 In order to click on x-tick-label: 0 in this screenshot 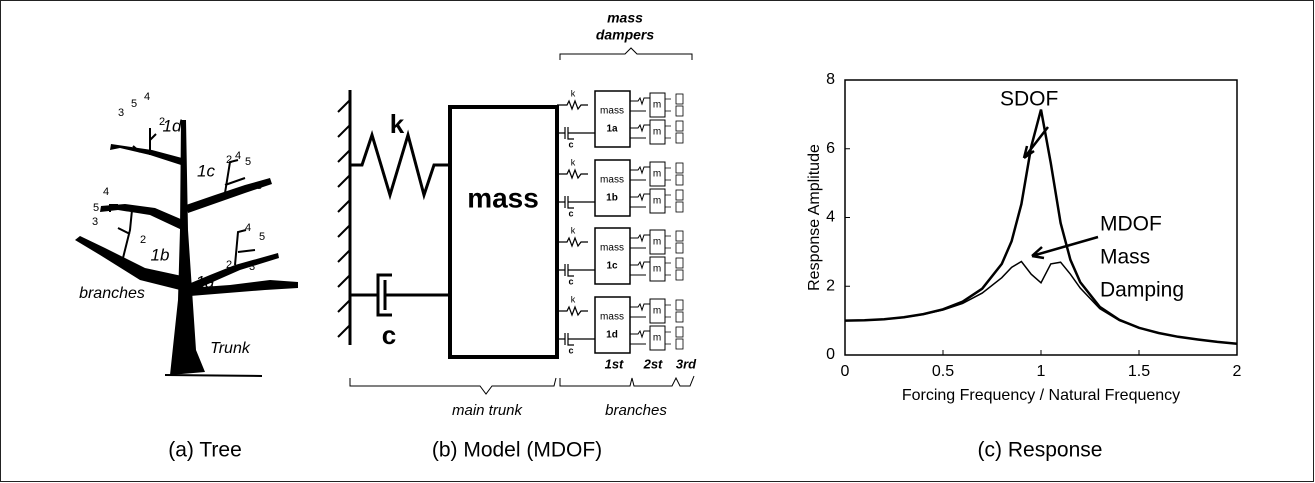, I will do `click(845, 371)`.